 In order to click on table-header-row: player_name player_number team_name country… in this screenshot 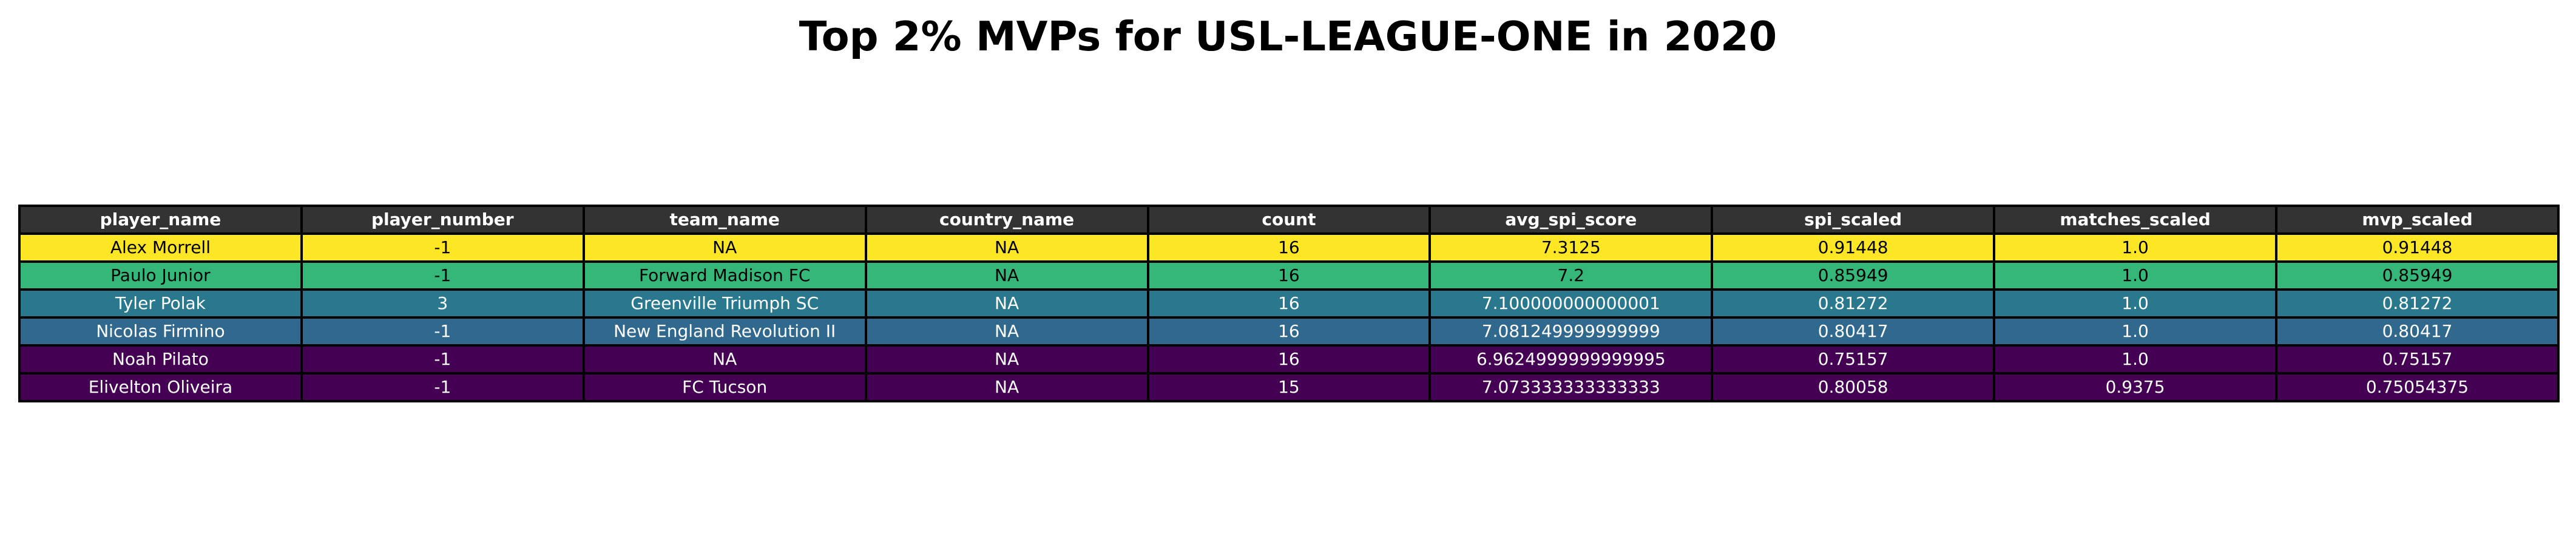, I will do `click(1289, 220)`.